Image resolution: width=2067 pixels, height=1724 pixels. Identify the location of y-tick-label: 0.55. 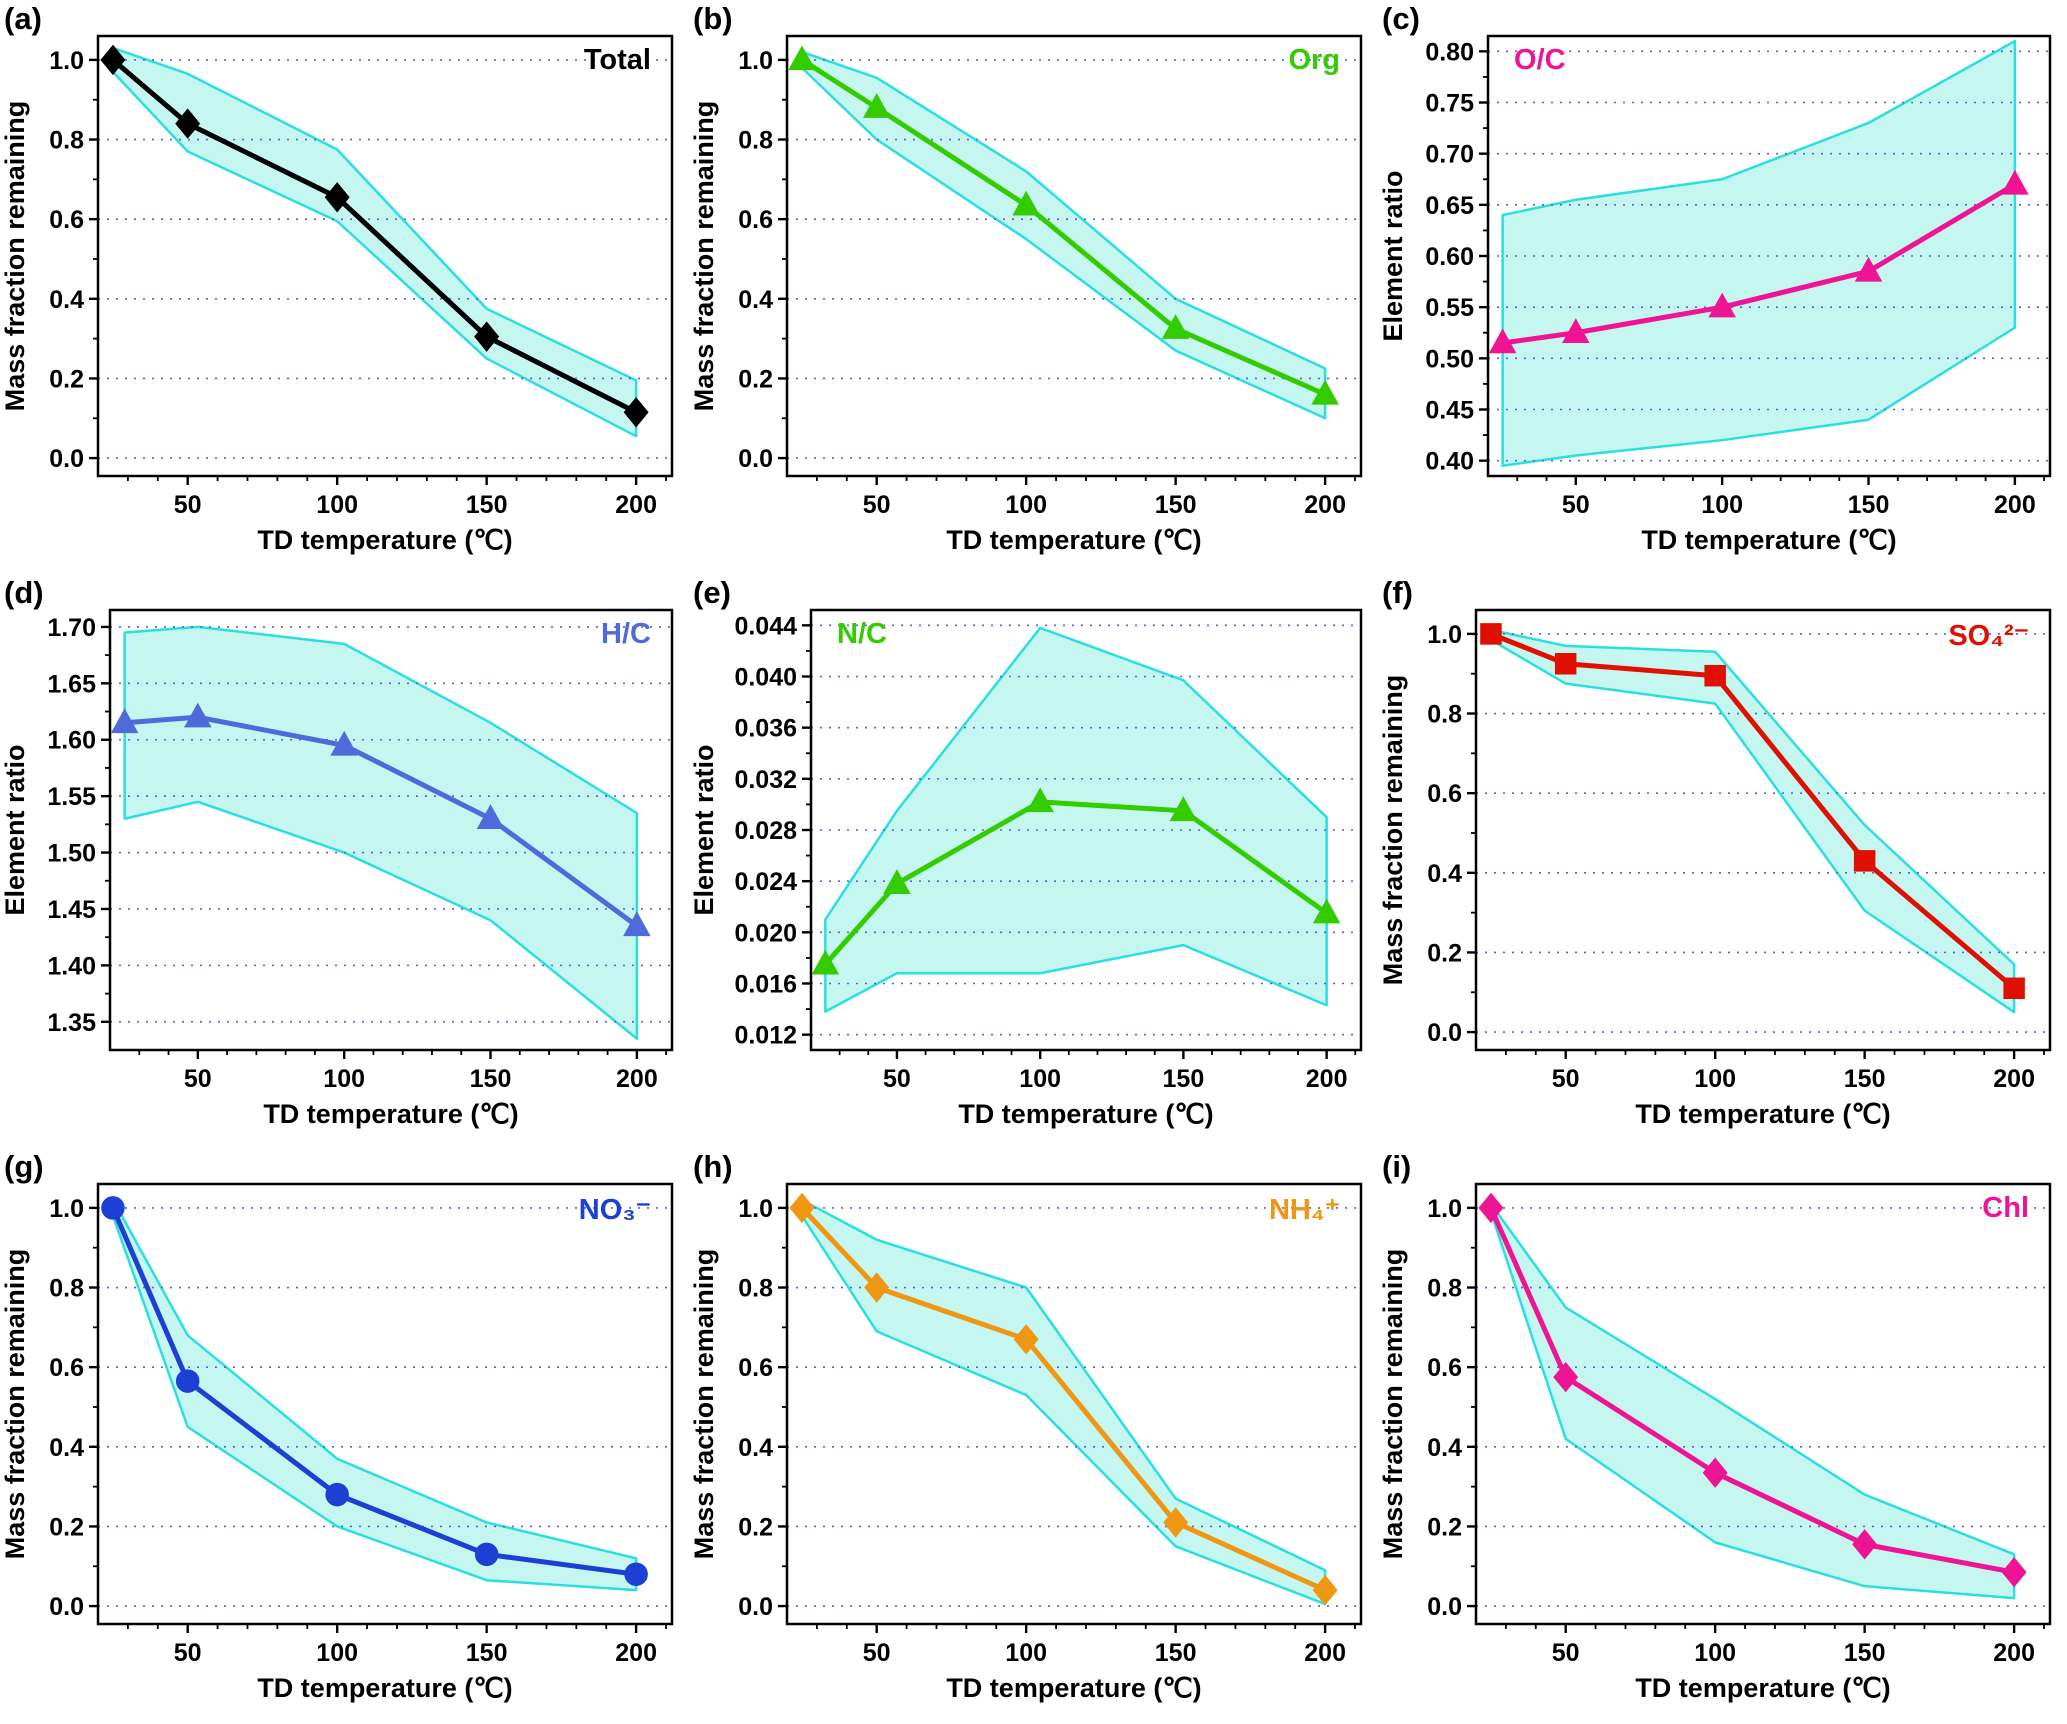
(1449, 308).